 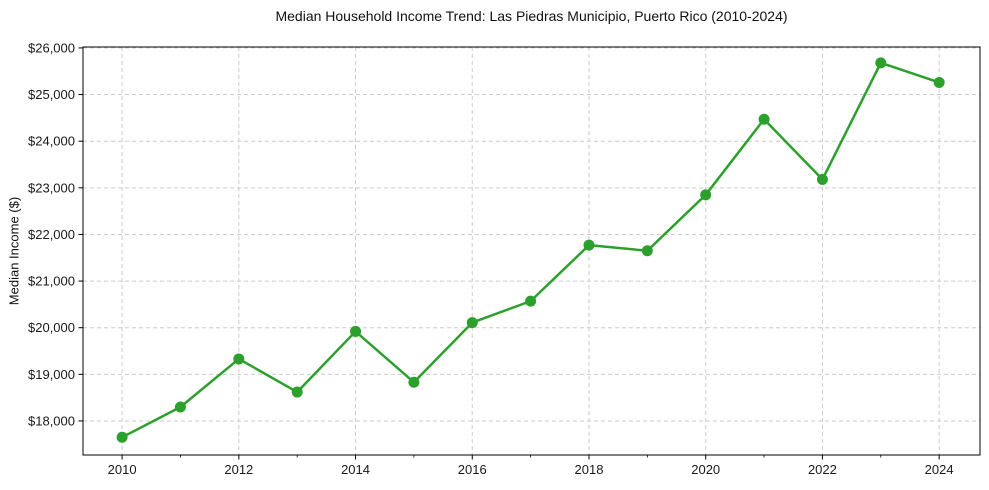 I want to click on x-tick-label: 2012, so click(x=238, y=469).